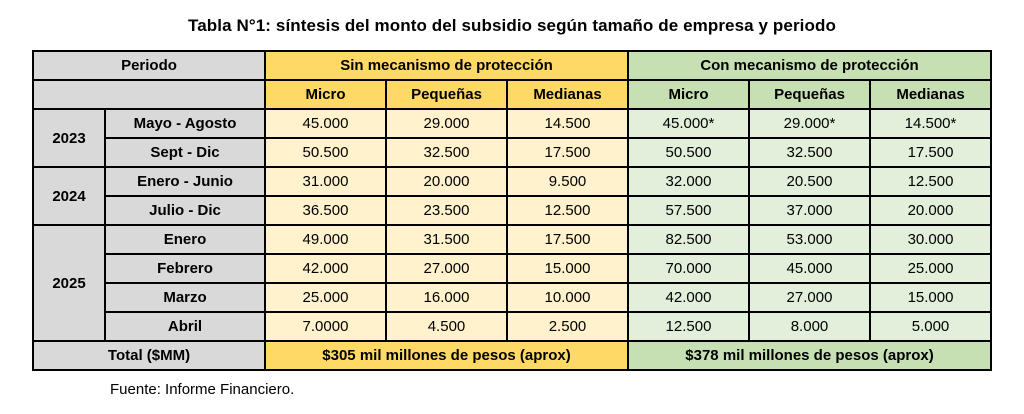  What do you see at coordinates (930, 239) in the screenshot?
I see `value-cell: 30.000` at bounding box center [930, 239].